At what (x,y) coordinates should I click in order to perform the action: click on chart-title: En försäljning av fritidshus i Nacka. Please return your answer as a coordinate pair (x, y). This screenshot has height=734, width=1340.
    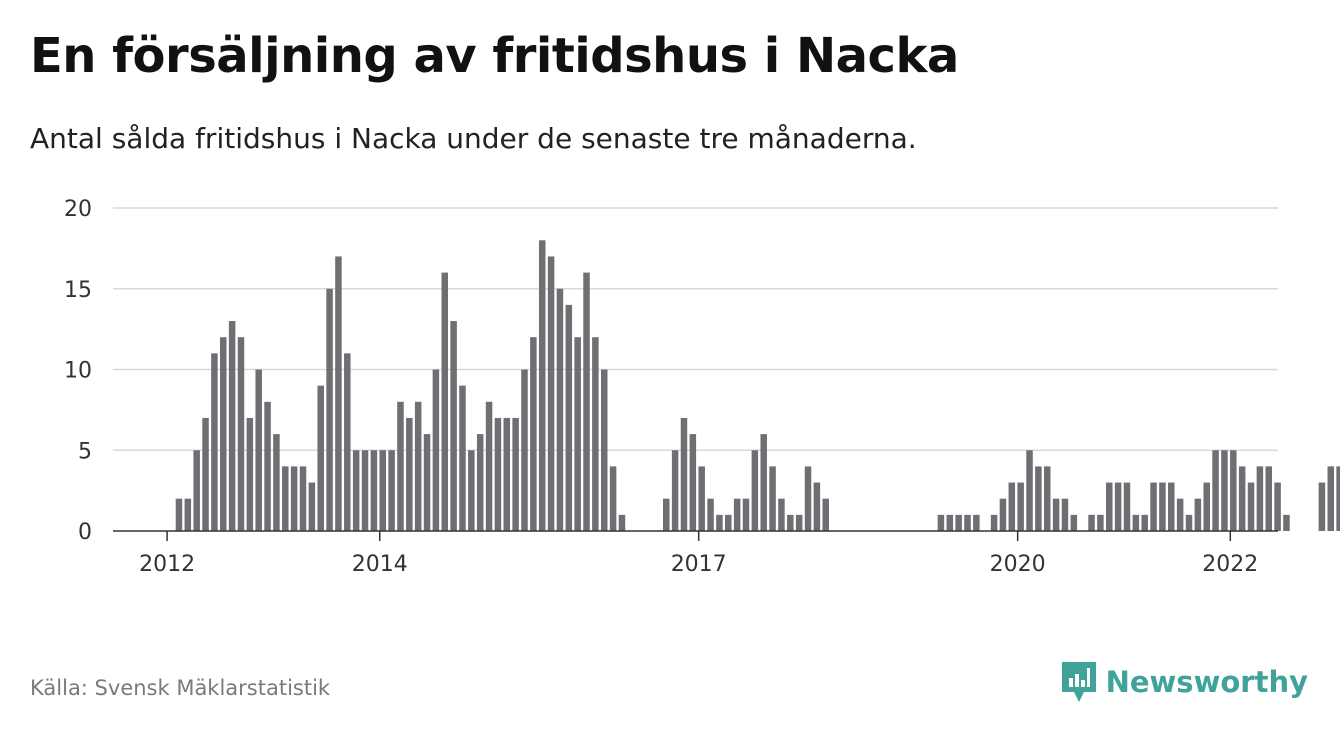
    Looking at the image, I should click on (494, 56).